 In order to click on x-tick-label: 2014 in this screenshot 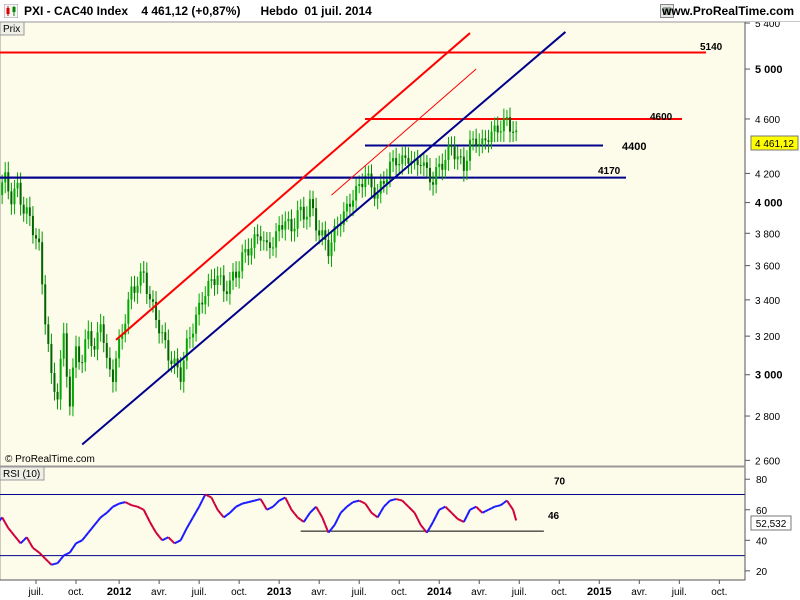, I will do `click(439, 592)`.